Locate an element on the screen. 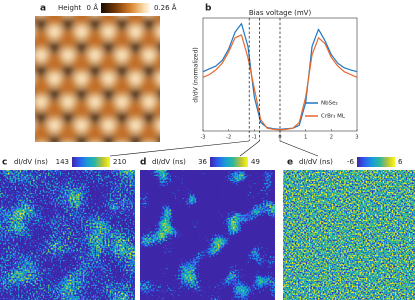 This screenshot has height=300, width=415. callout-line is located at coordinates (179, 148).